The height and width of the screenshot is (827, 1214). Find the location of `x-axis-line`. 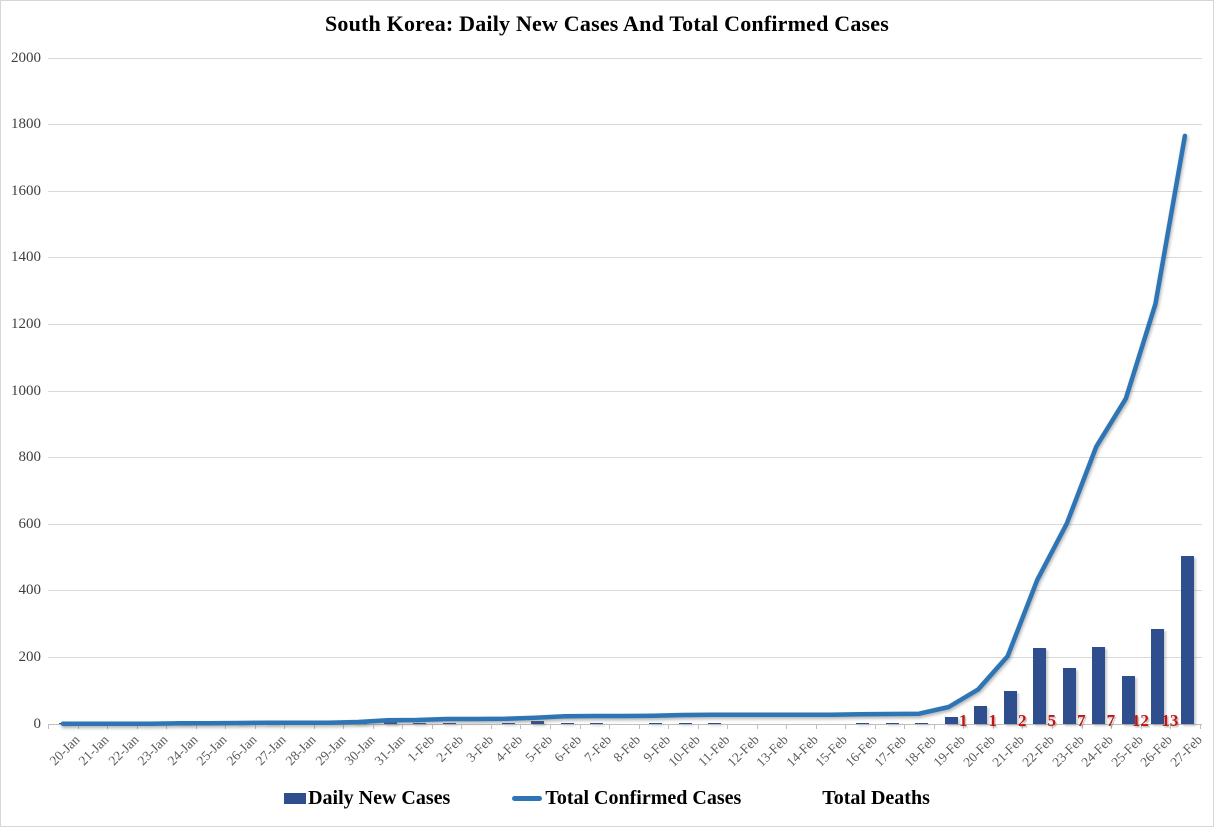

x-axis-line is located at coordinates (625, 724).